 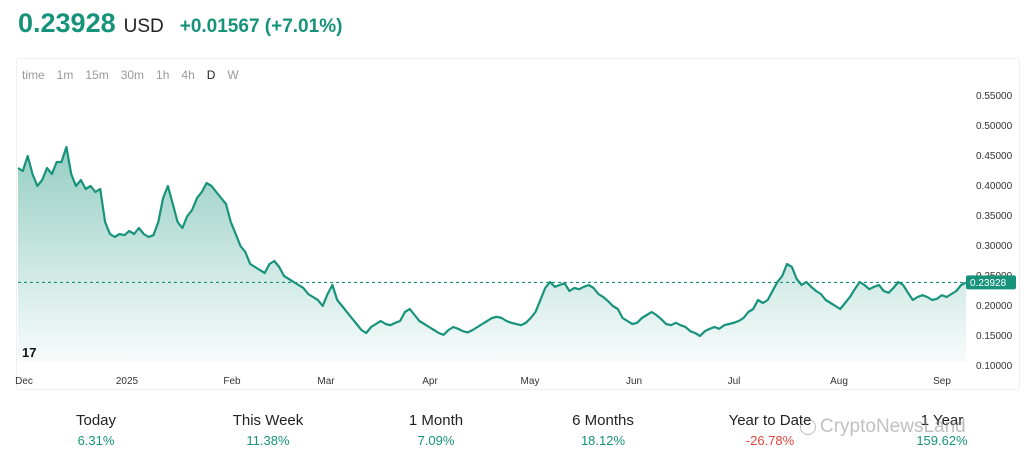 I want to click on x-tick-label: Sep, so click(x=942, y=381).